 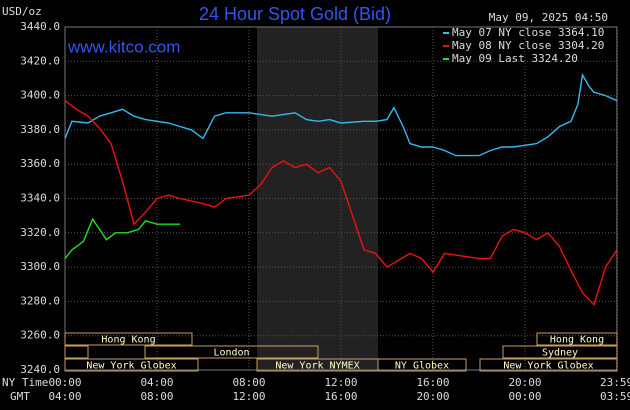 What do you see at coordinates (22, 11) in the screenshot?
I see `unit-label: USD/oz` at bounding box center [22, 11].